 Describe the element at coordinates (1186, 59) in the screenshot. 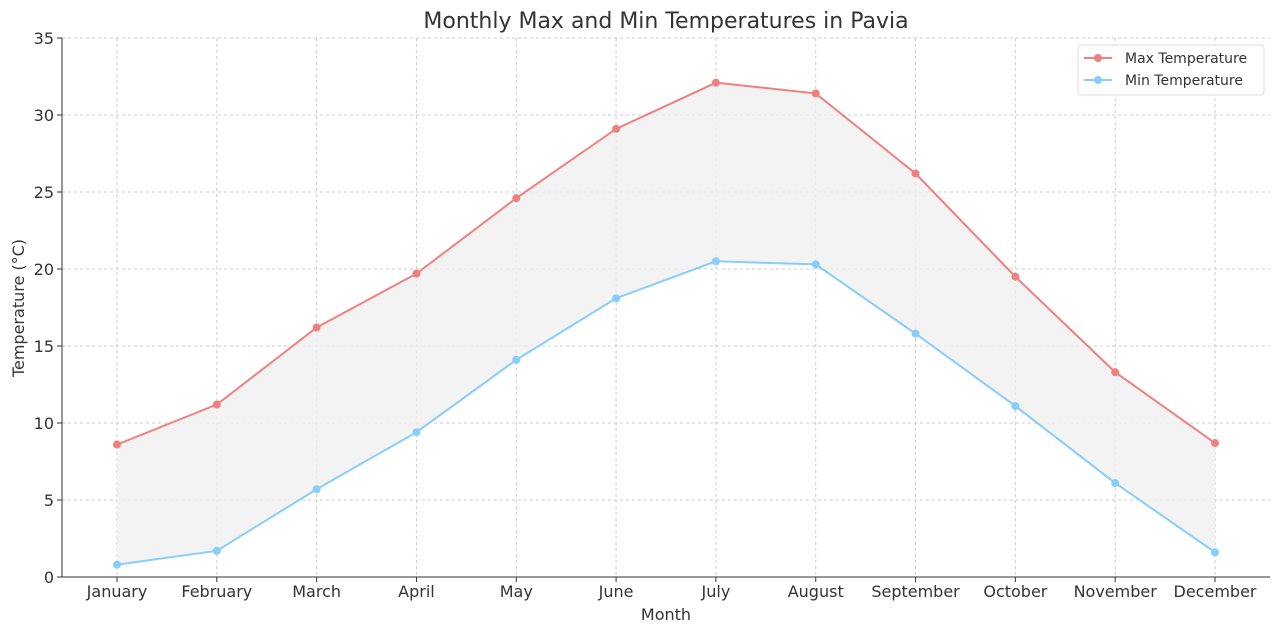

I see `legend-max-label: Max Temperature` at that location.